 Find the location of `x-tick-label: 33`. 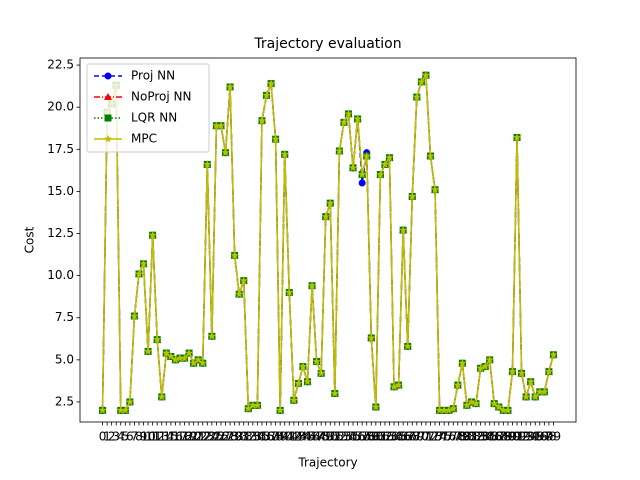

x-tick-label: 33 is located at coordinates (252, 437).